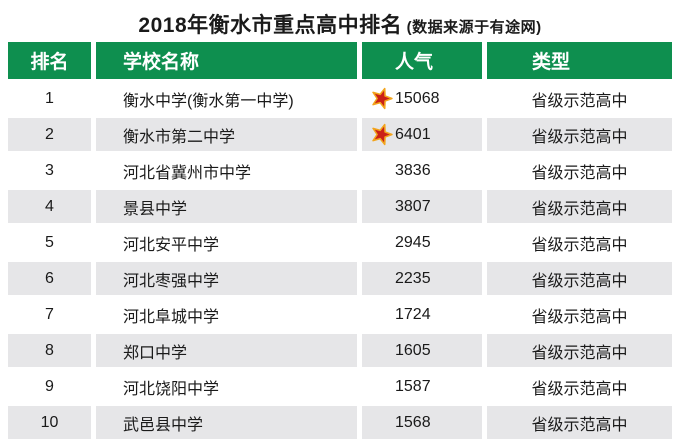  I want to click on school-name-cell: 河北安平中学, so click(171, 245).